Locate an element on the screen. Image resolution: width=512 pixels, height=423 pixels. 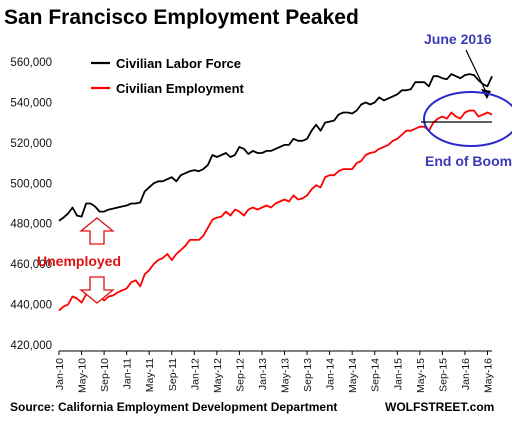
y-tick-label: 440,000 is located at coordinates (31, 306).